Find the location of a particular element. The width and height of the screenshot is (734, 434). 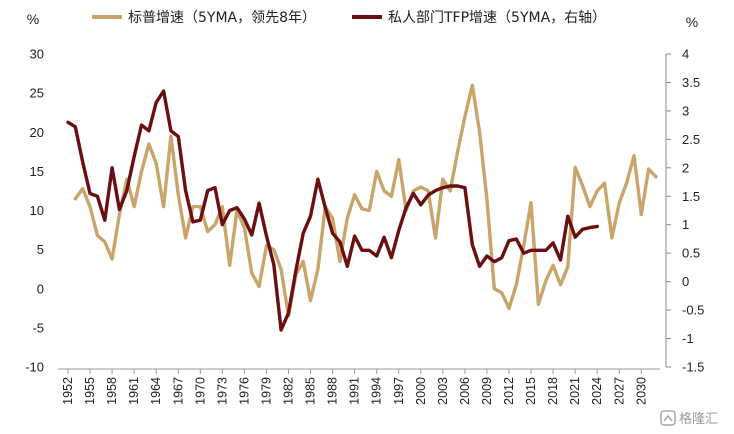

x-tick-label: 1997 is located at coordinates (399, 391).